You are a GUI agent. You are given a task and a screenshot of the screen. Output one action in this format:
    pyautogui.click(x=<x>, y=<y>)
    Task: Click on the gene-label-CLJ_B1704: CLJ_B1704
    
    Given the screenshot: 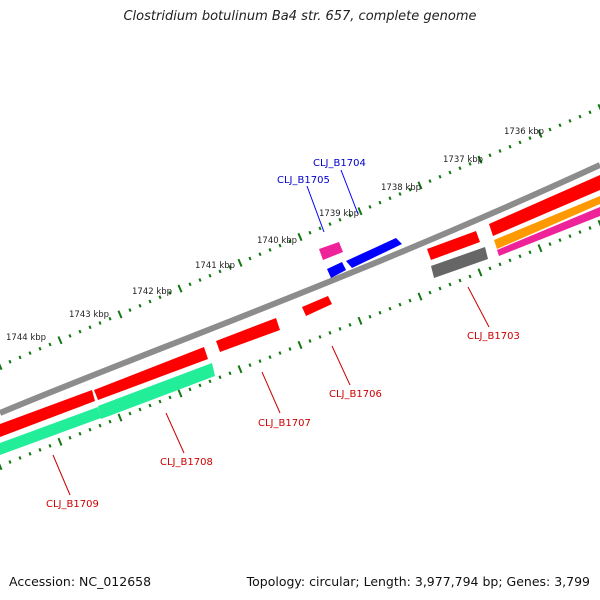 What is the action you would take?
    pyautogui.click(x=339, y=163)
    